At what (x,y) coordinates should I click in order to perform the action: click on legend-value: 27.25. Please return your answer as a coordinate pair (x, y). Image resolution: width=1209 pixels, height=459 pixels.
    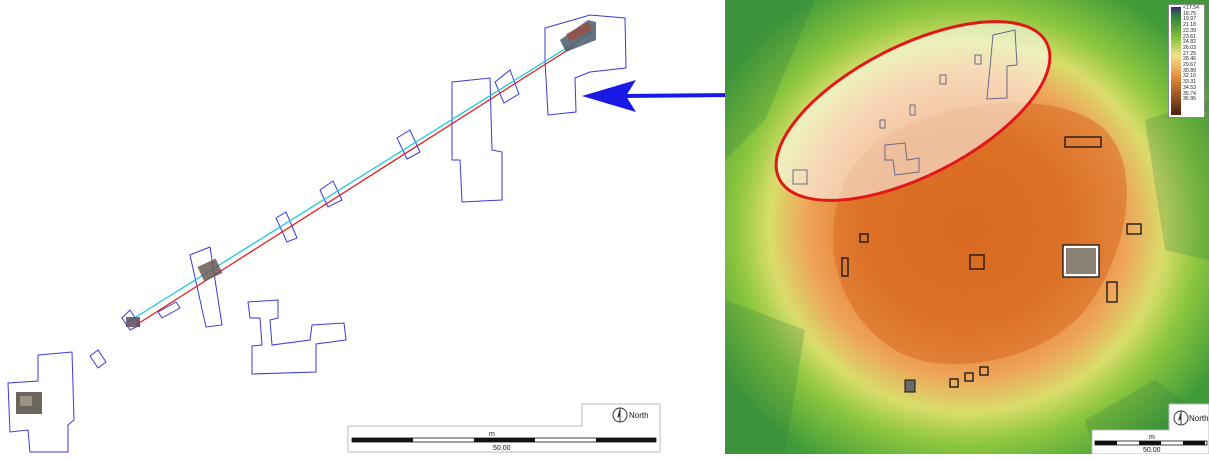
    Looking at the image, I should click on (1189, 53).